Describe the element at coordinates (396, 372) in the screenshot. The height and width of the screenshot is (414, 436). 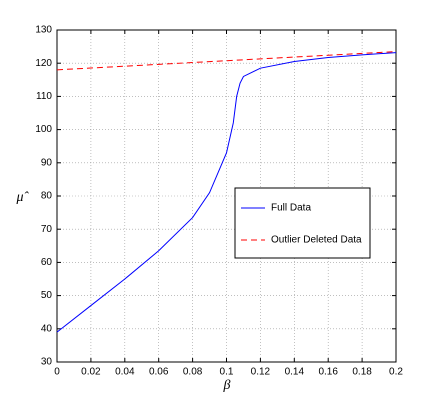
I see `x-tick-label: 0.2` at that location.